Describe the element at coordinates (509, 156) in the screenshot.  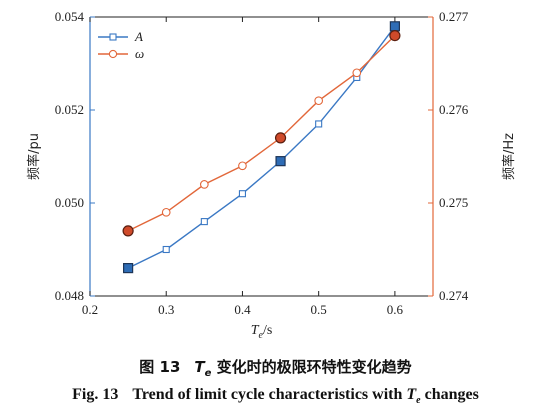
I see `right-y-axis-label: 频率/Hz` at that location.